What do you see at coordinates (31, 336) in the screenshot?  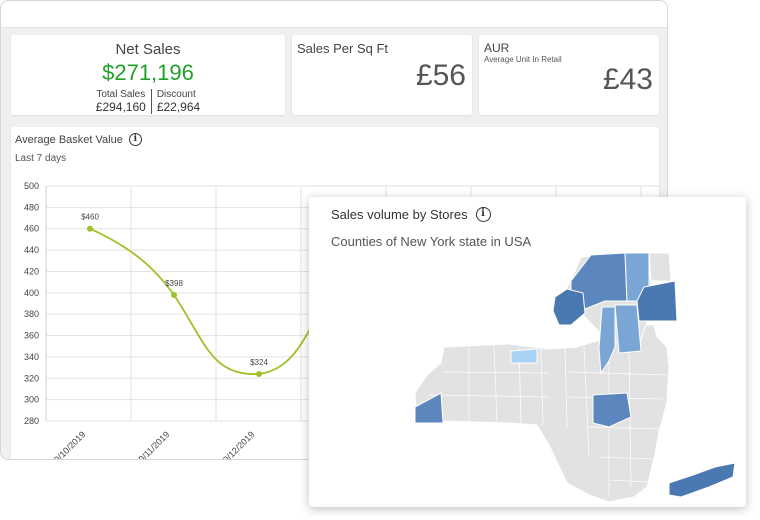 I see `y-tick-label: 360` at bounding box center [31, 336].